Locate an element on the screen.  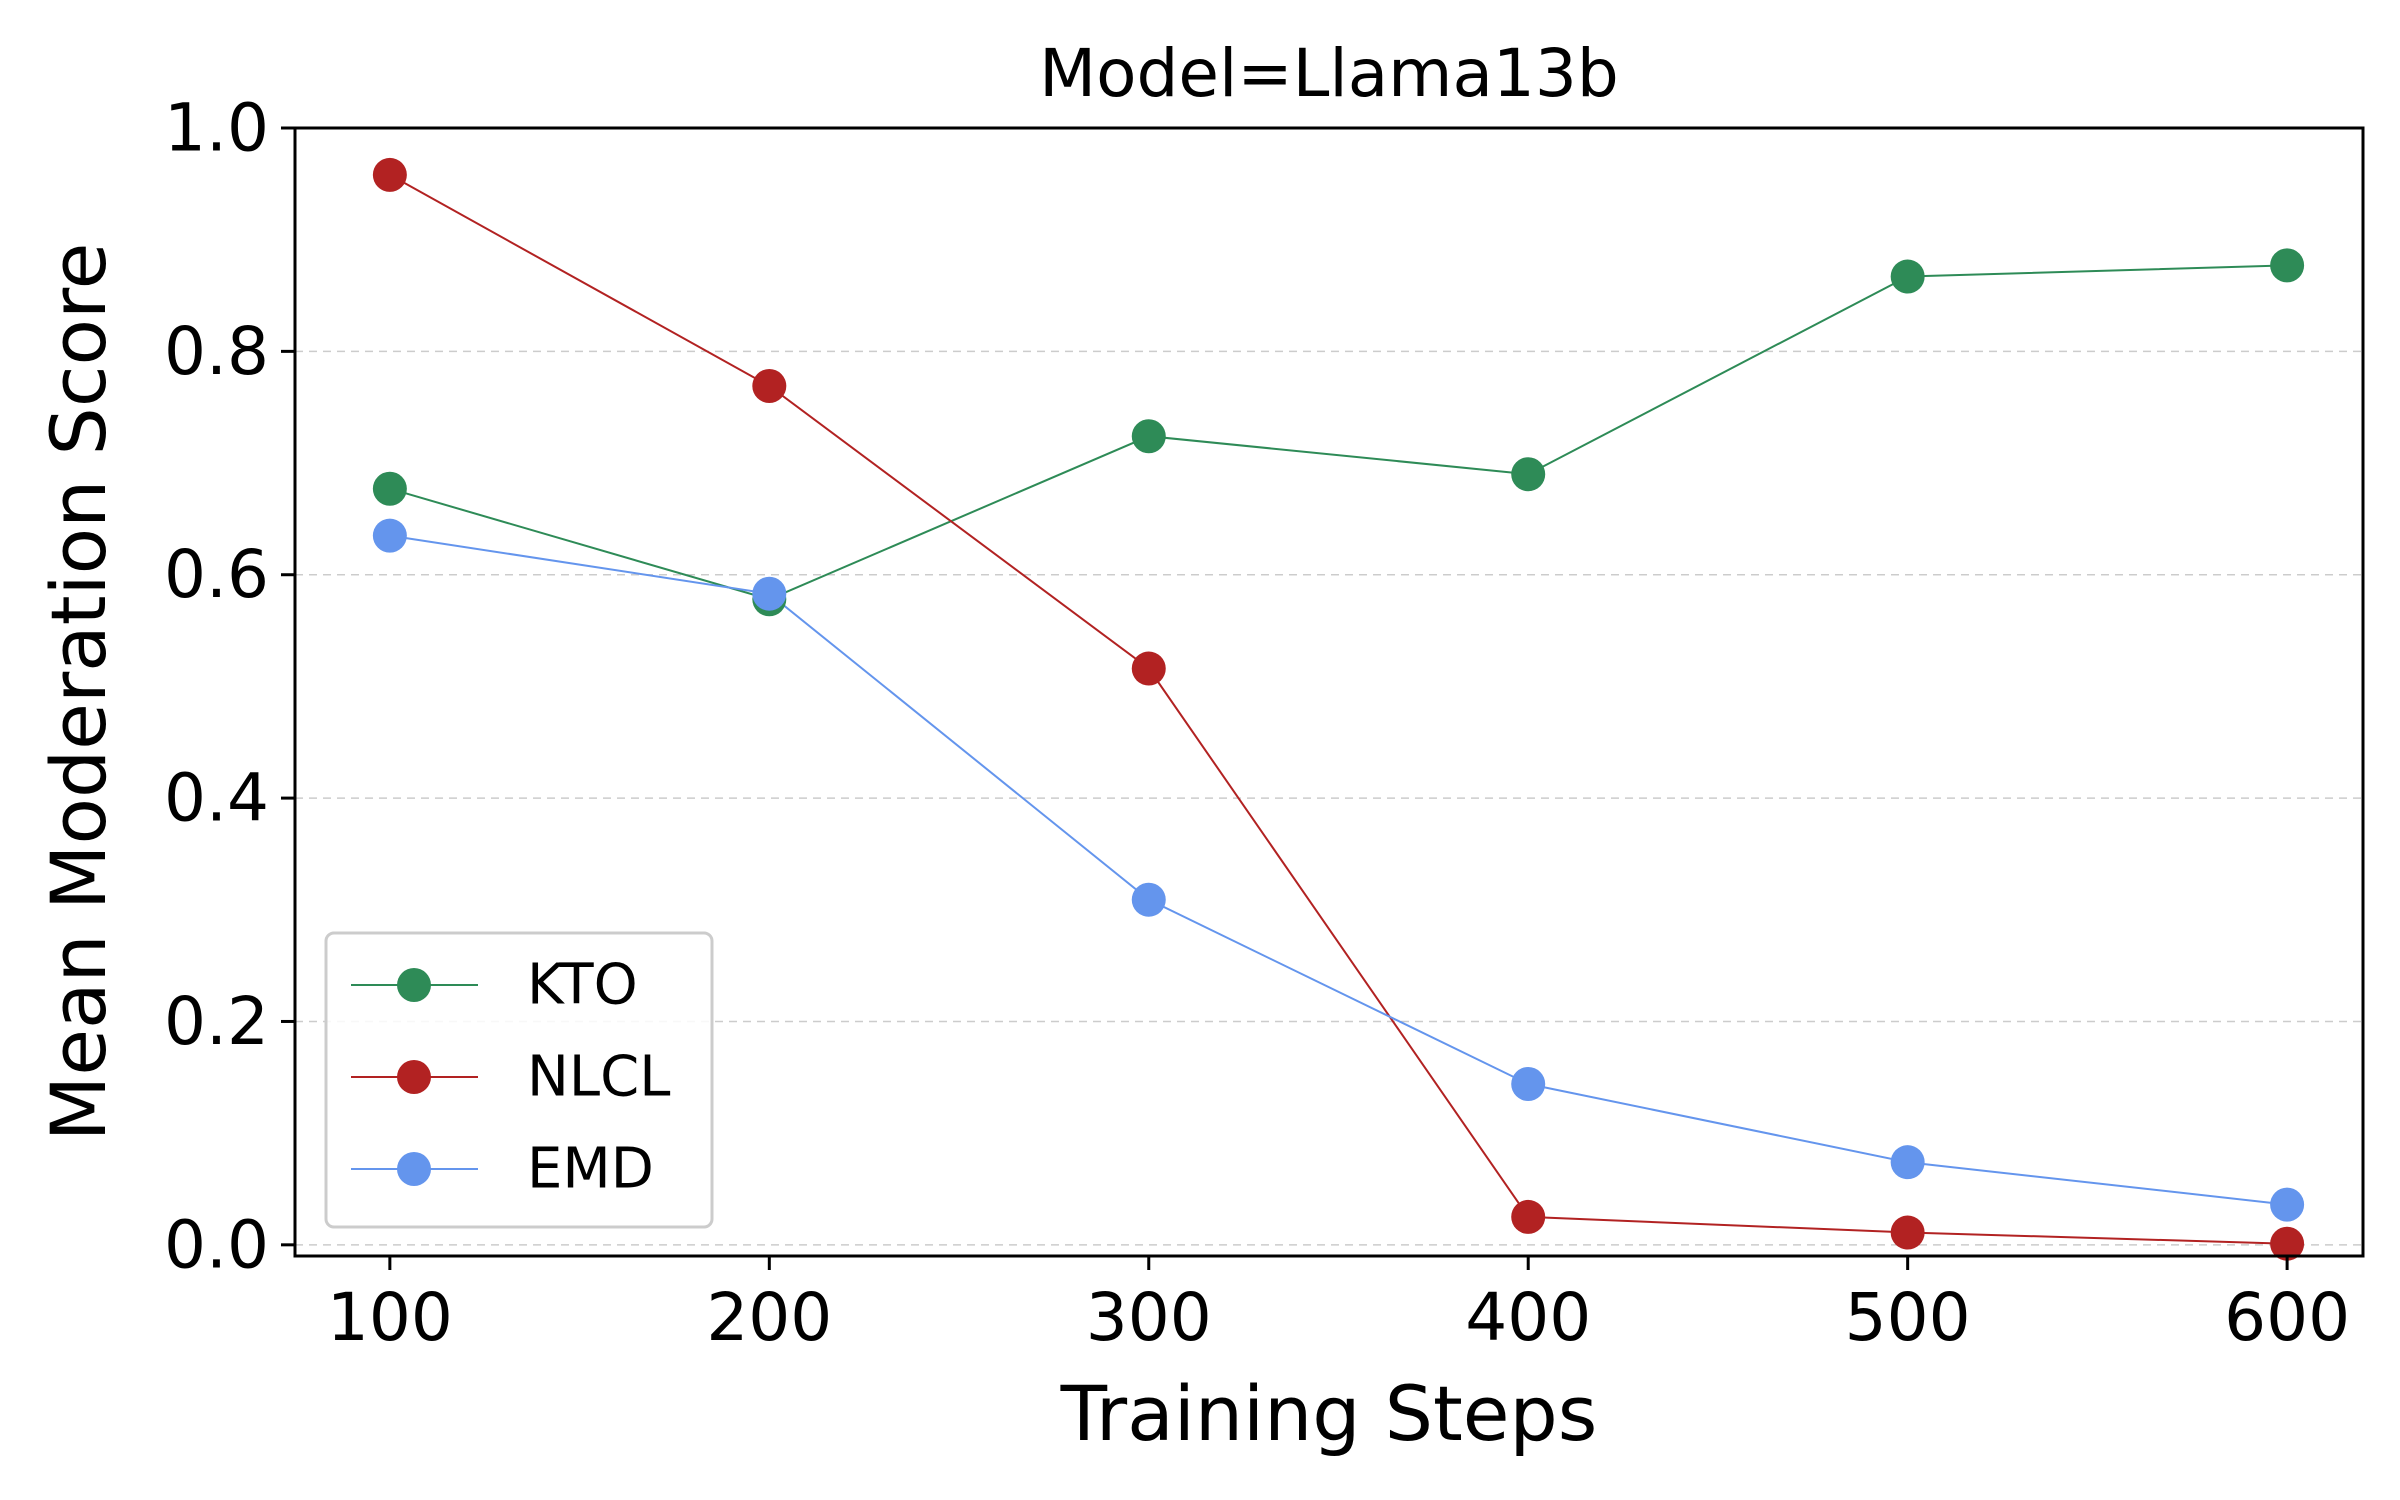
x-tick-label: 500 is located at coordinates (1908, 1317).